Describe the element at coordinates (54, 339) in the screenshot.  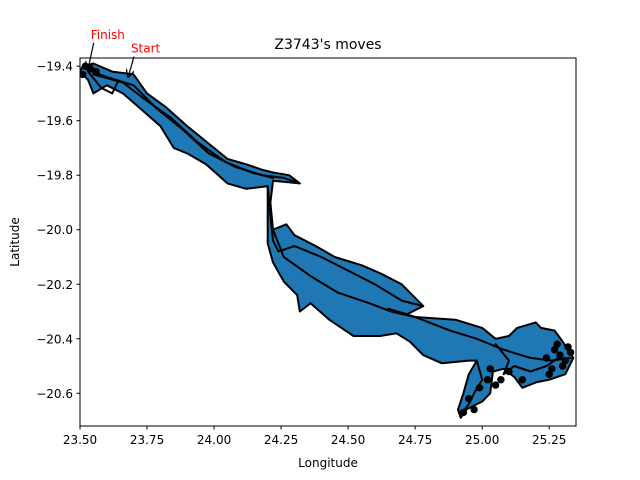
I see `y-tick-label: −20.4` at that location.